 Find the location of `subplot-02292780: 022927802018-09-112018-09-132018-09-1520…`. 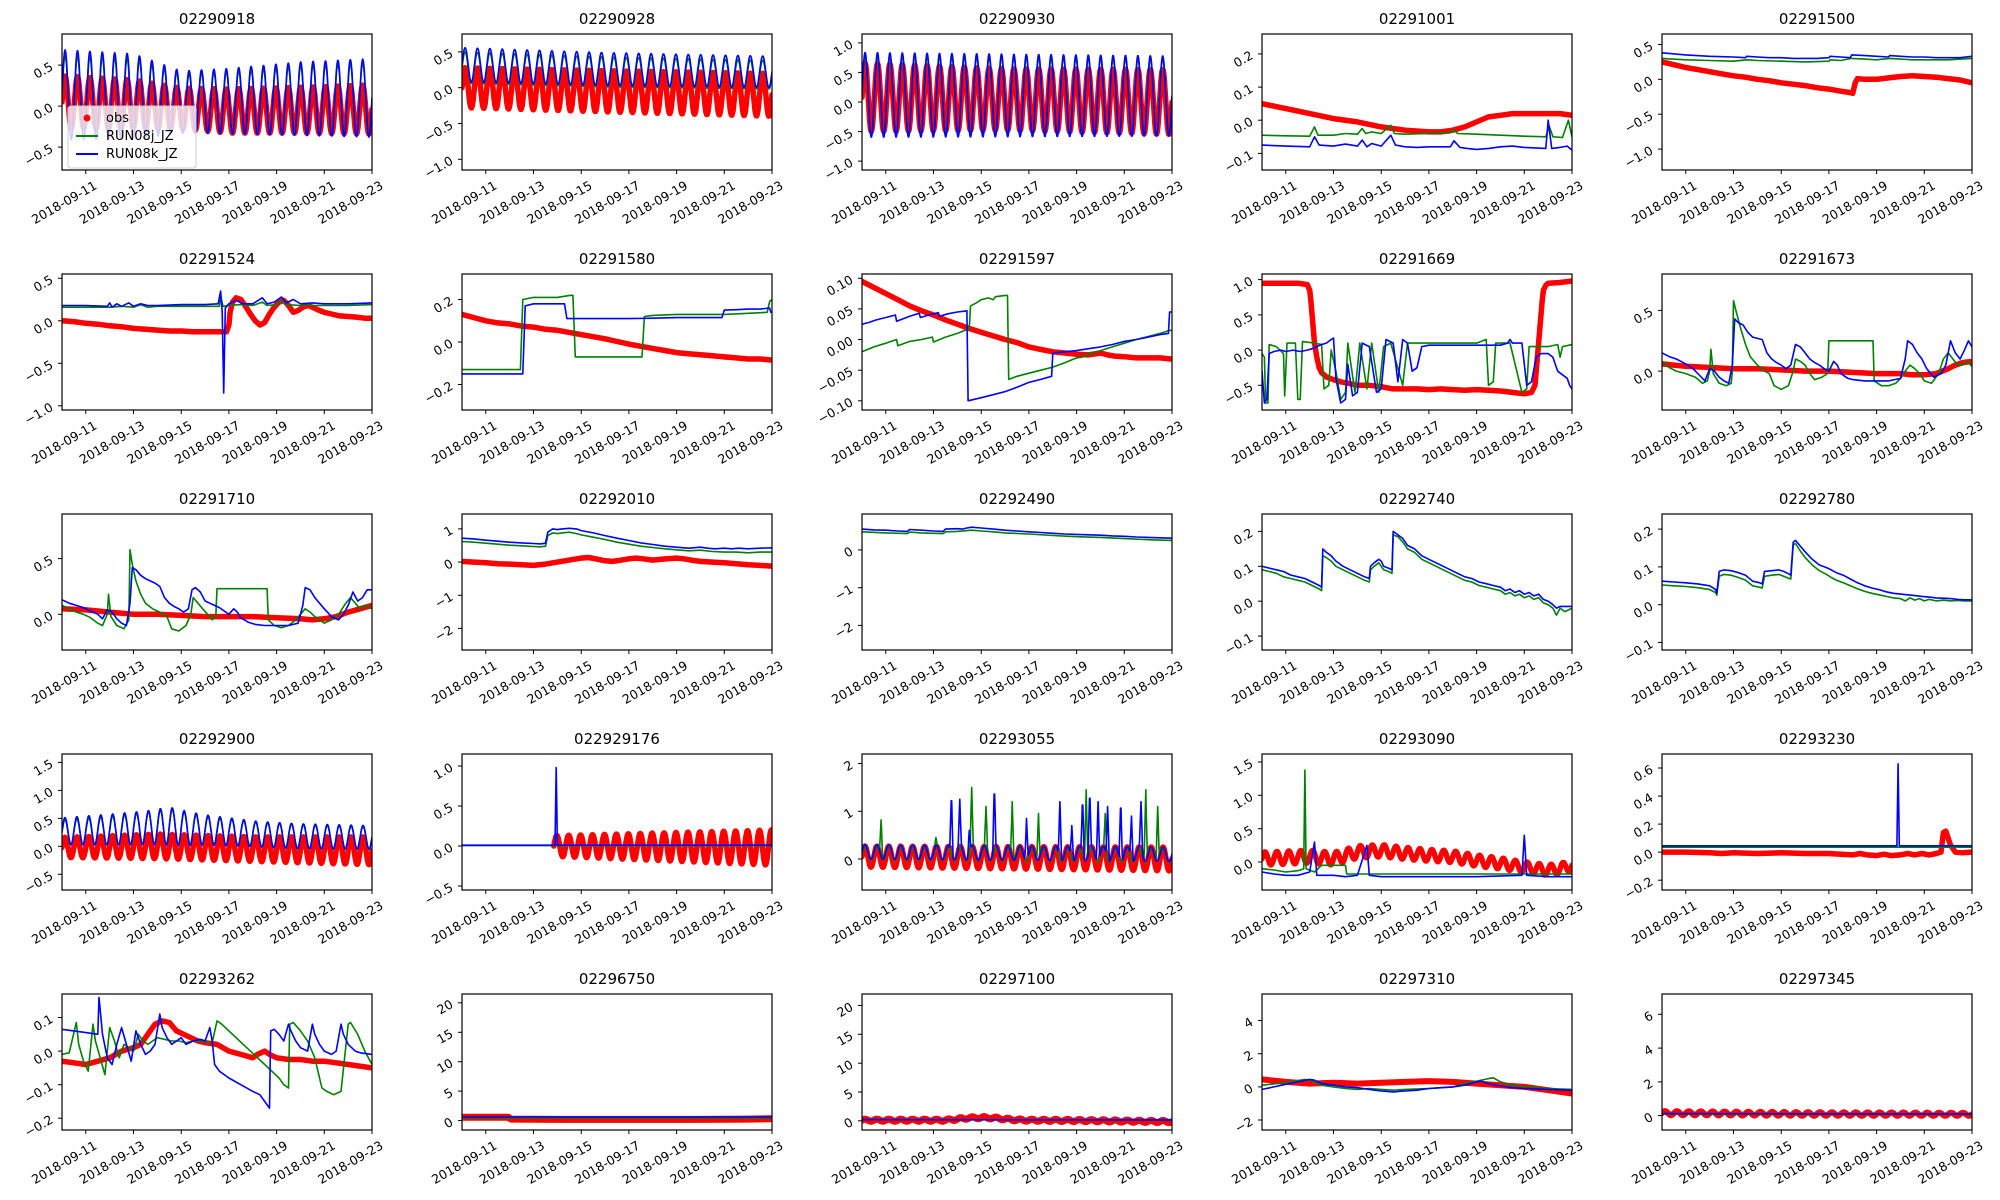

subplot-02292780: 022927802018-09-112018-09-132018-09-1520… is located at coordinates (1804, 598).